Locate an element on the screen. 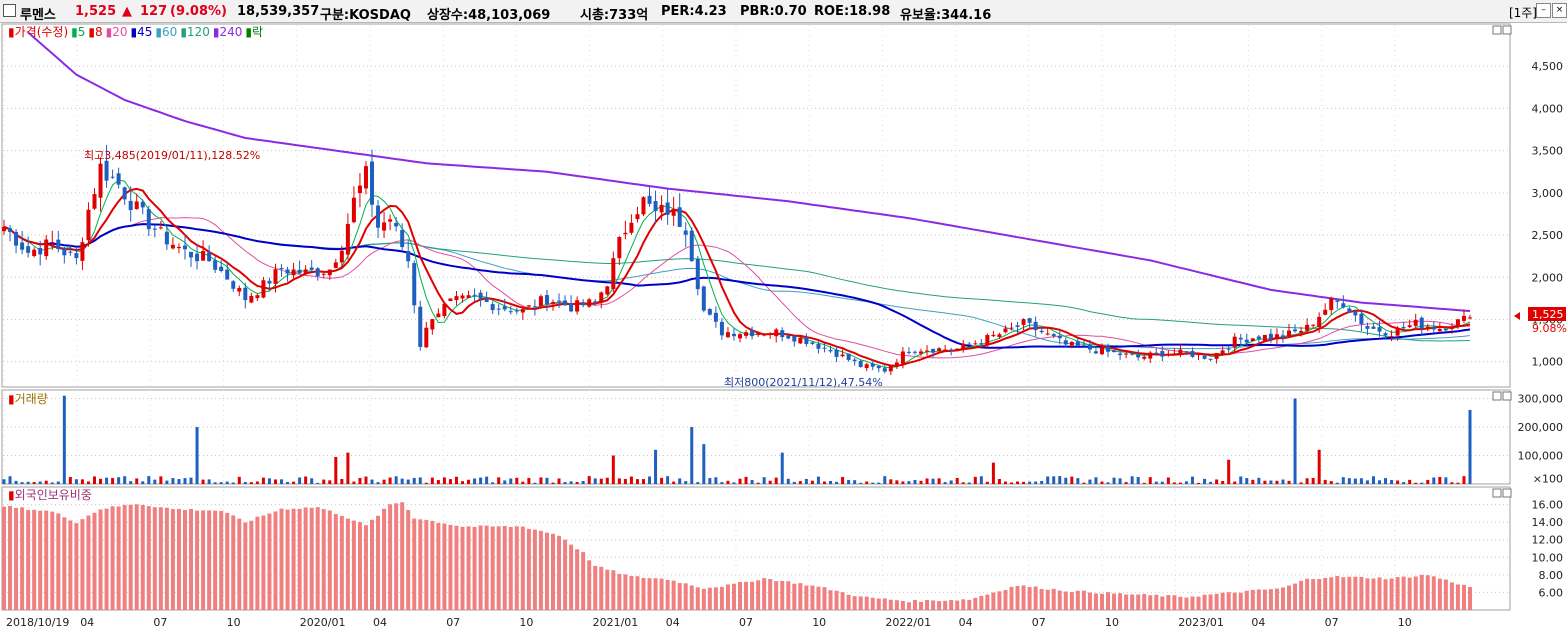 This screenshot has height=630, width=1567. legend-ma-8: 8 is located at coordinates (99, 32).